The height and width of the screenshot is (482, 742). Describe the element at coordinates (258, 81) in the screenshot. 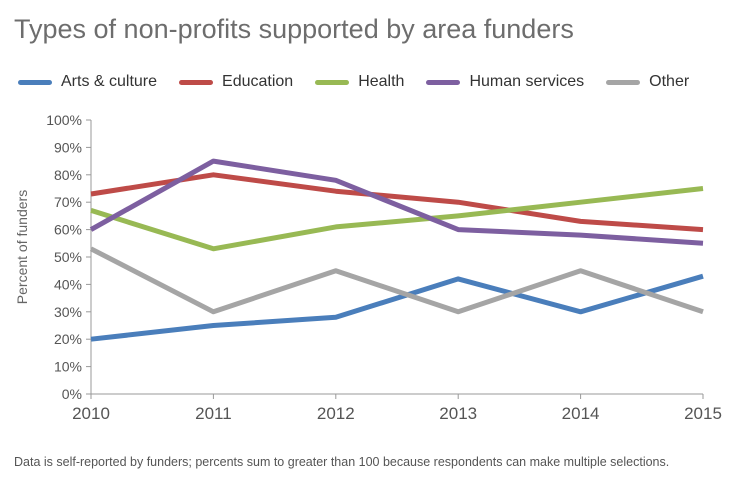

I see `legend-label: Education` at that location.